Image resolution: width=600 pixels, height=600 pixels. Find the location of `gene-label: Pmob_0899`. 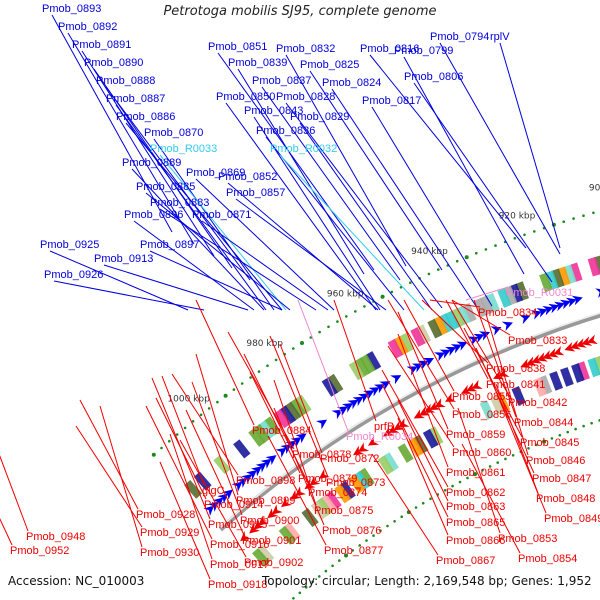

gene-label: Pmob_0899 is located at coordinates (265, 501).